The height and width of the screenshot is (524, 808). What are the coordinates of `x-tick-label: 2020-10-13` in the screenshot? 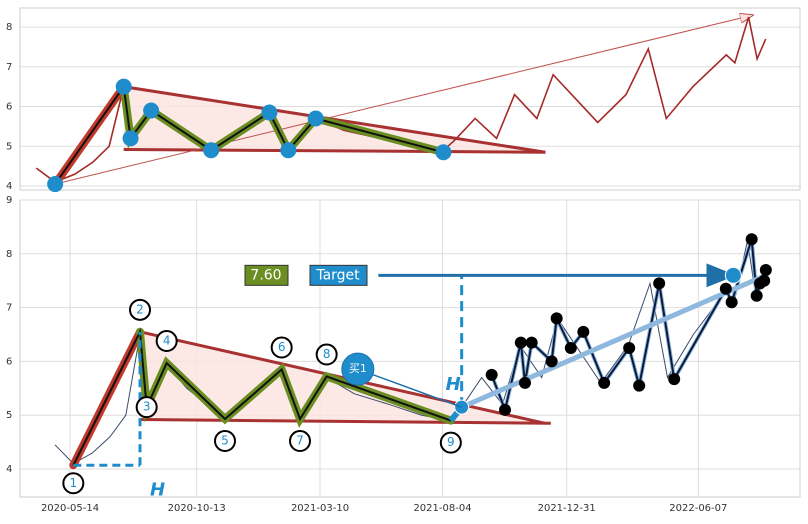 It's located at (197, 508).